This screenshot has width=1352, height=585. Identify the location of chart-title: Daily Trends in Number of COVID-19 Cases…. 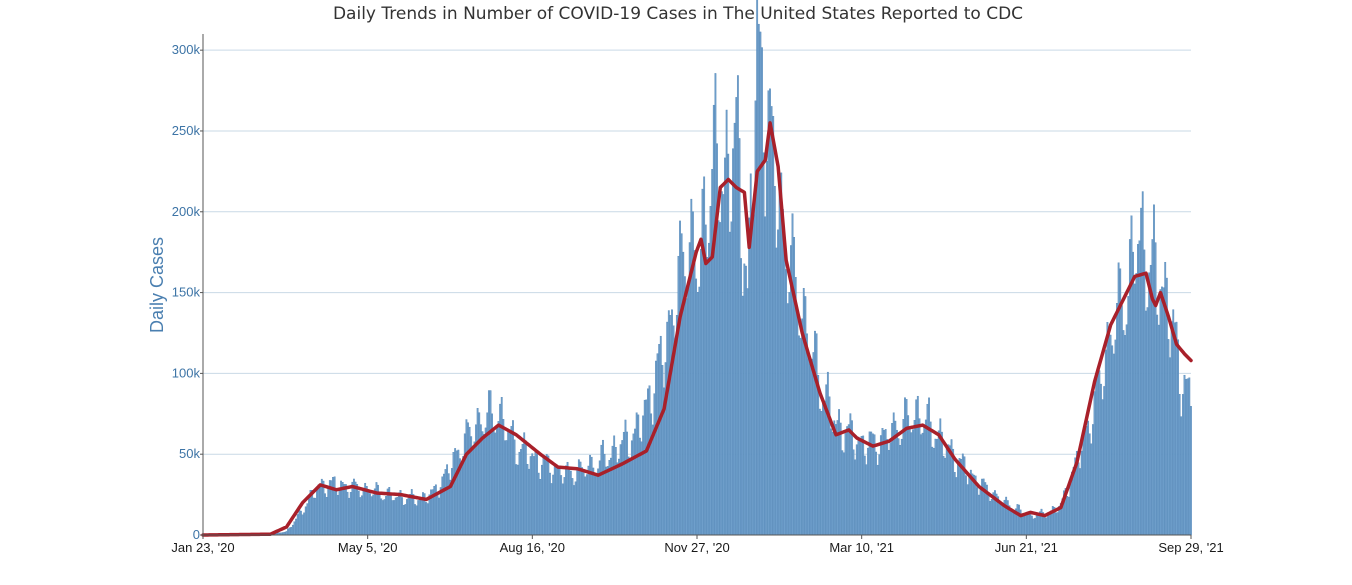
(678, 14).